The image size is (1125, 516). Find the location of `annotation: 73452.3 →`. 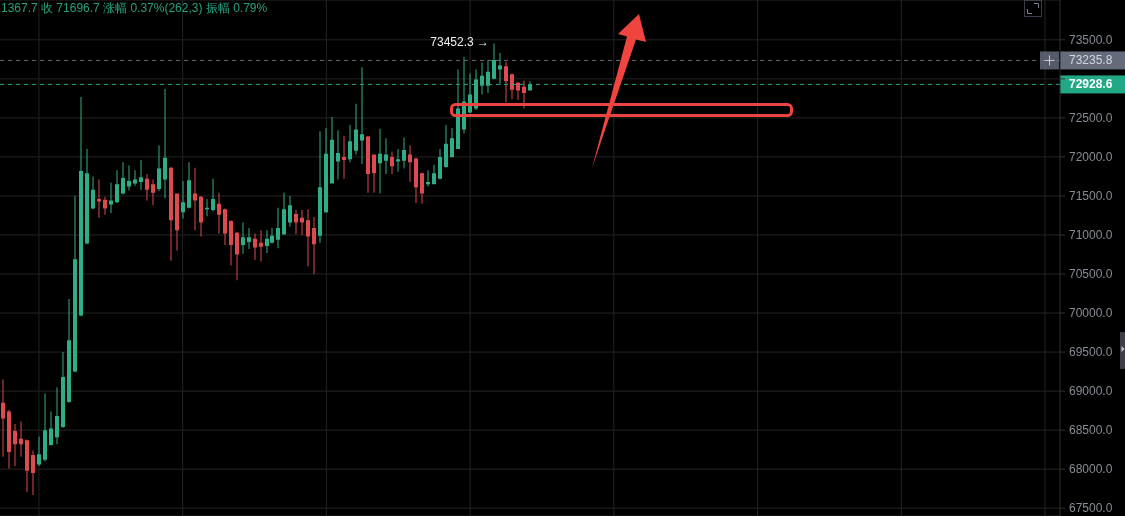

annotation: 73452.3 → is located at coordinates (460, 41).